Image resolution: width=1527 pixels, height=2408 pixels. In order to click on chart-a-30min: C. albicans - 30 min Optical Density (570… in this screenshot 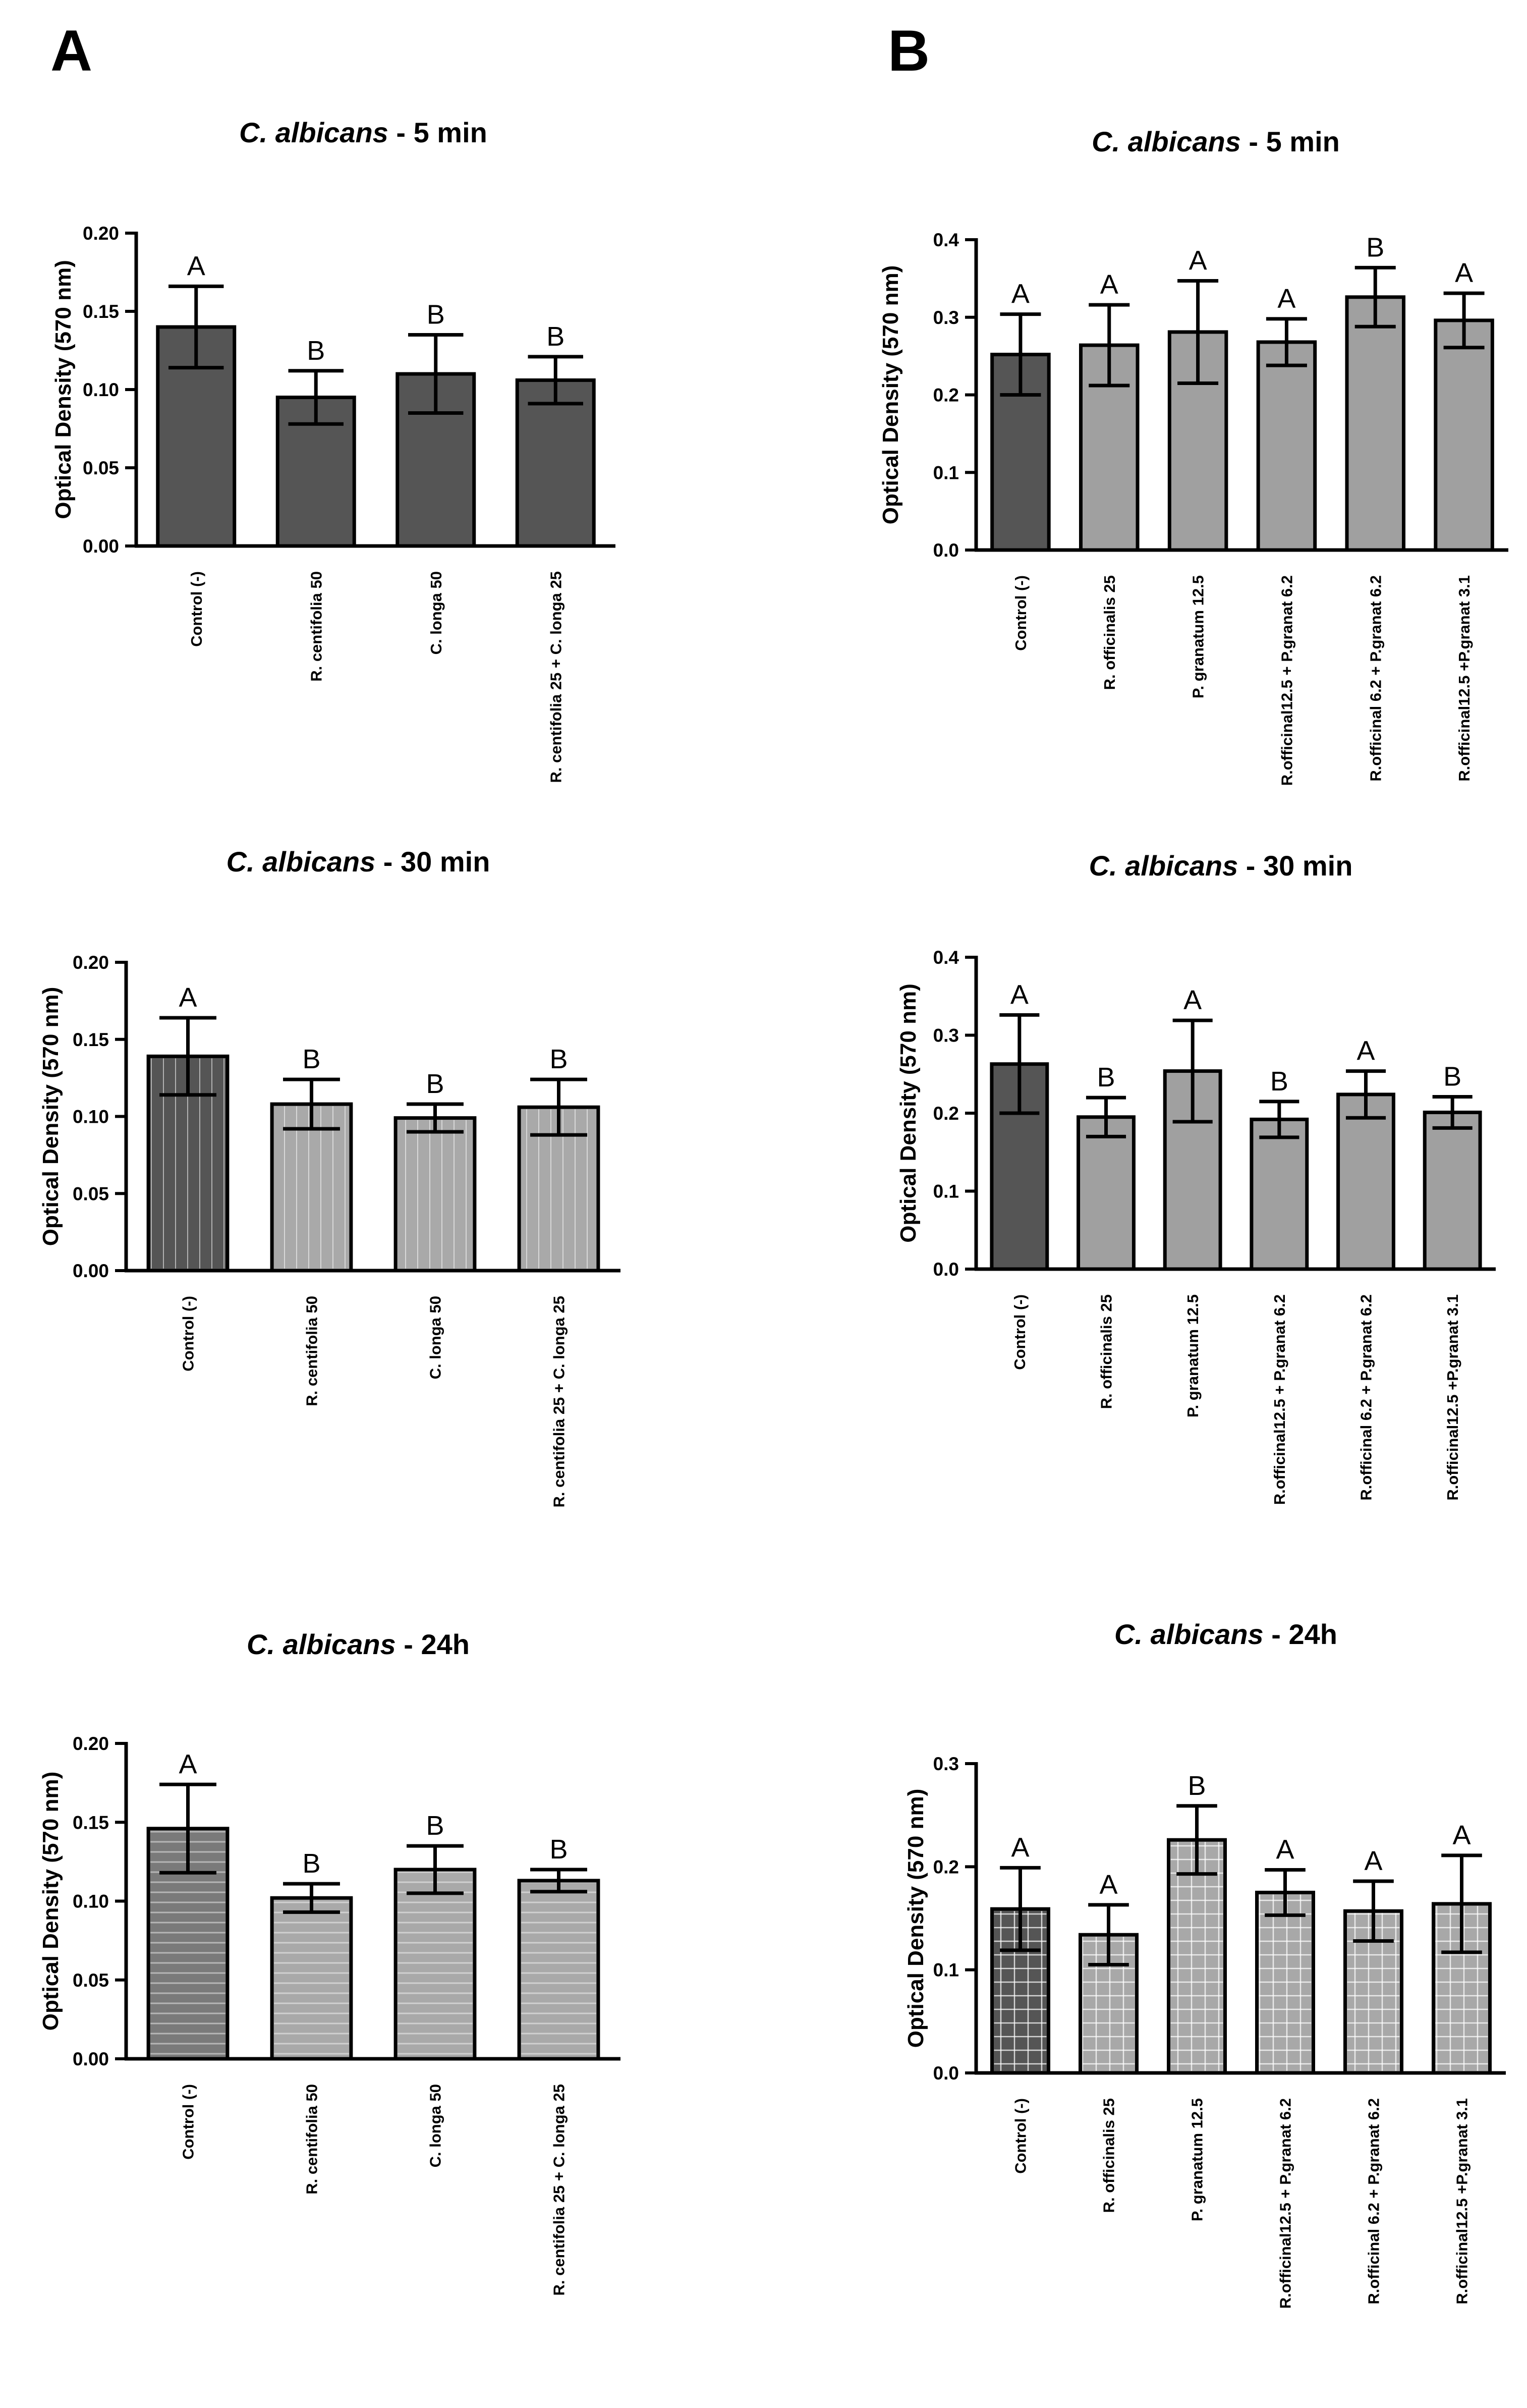, I will do `click(329, 1176)`.